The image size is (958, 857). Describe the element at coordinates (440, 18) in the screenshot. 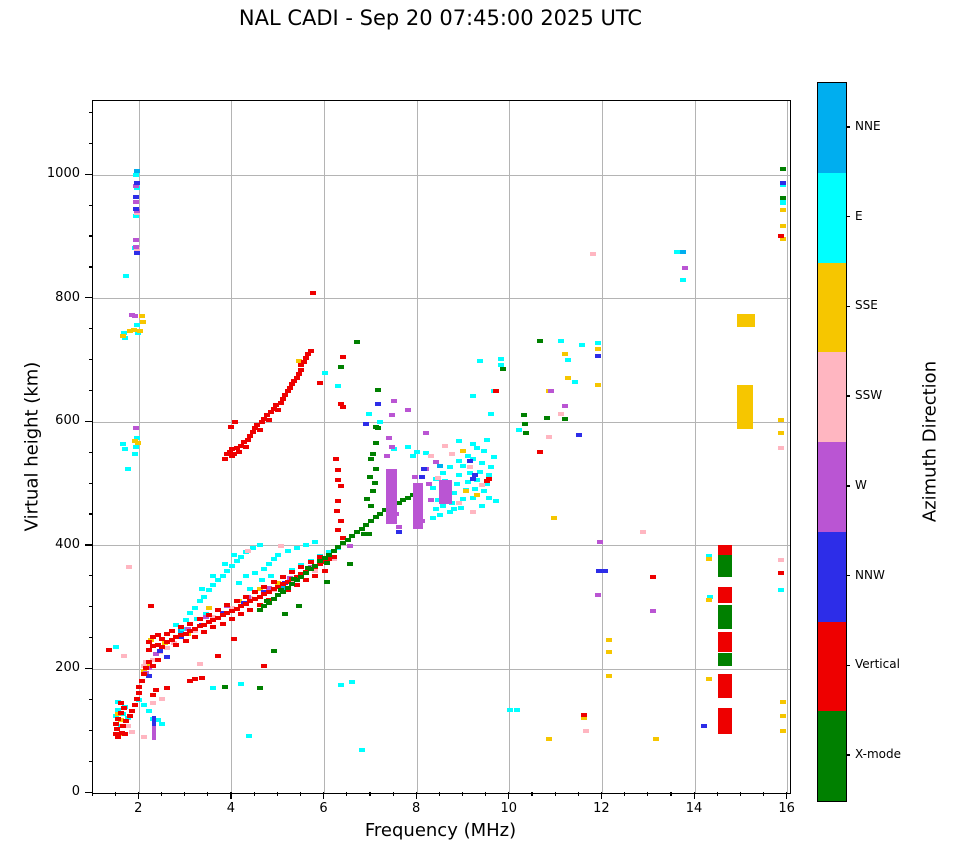

I see `chart-title: NAL CADI - Sep 20 07:45:00 2025 UTC` at that location.